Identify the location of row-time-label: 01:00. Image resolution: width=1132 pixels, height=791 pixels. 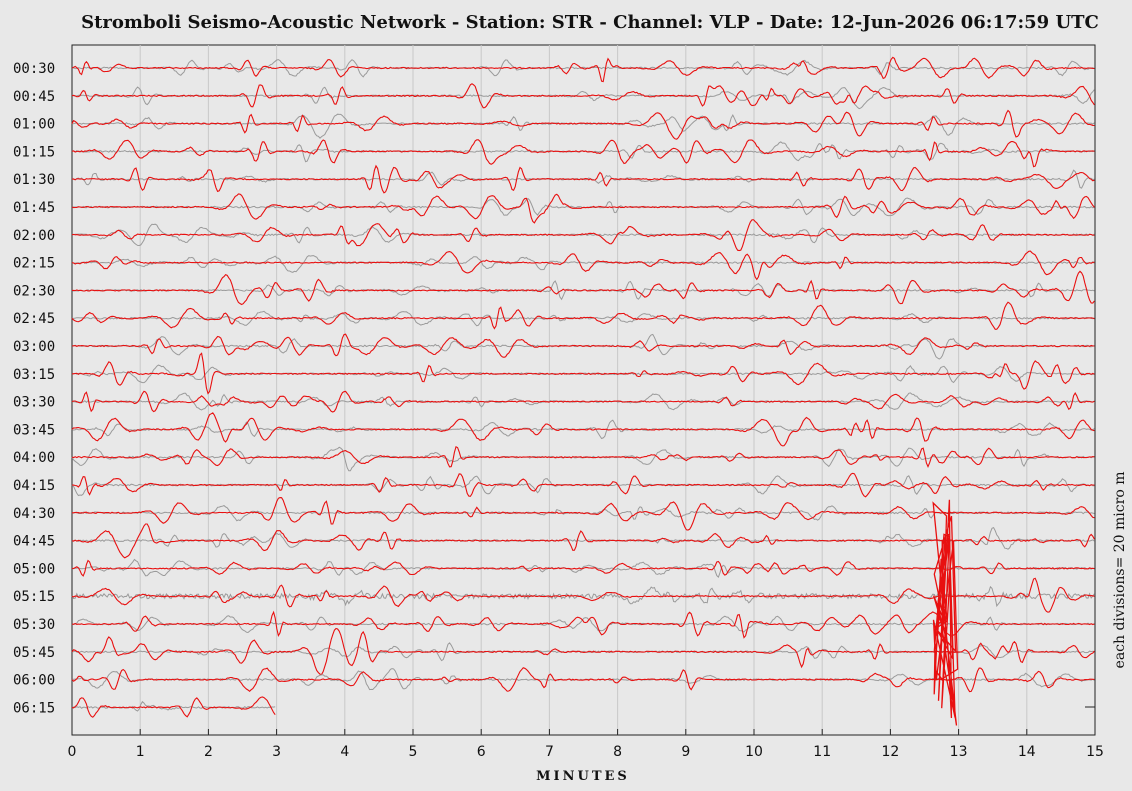
(34, 125).